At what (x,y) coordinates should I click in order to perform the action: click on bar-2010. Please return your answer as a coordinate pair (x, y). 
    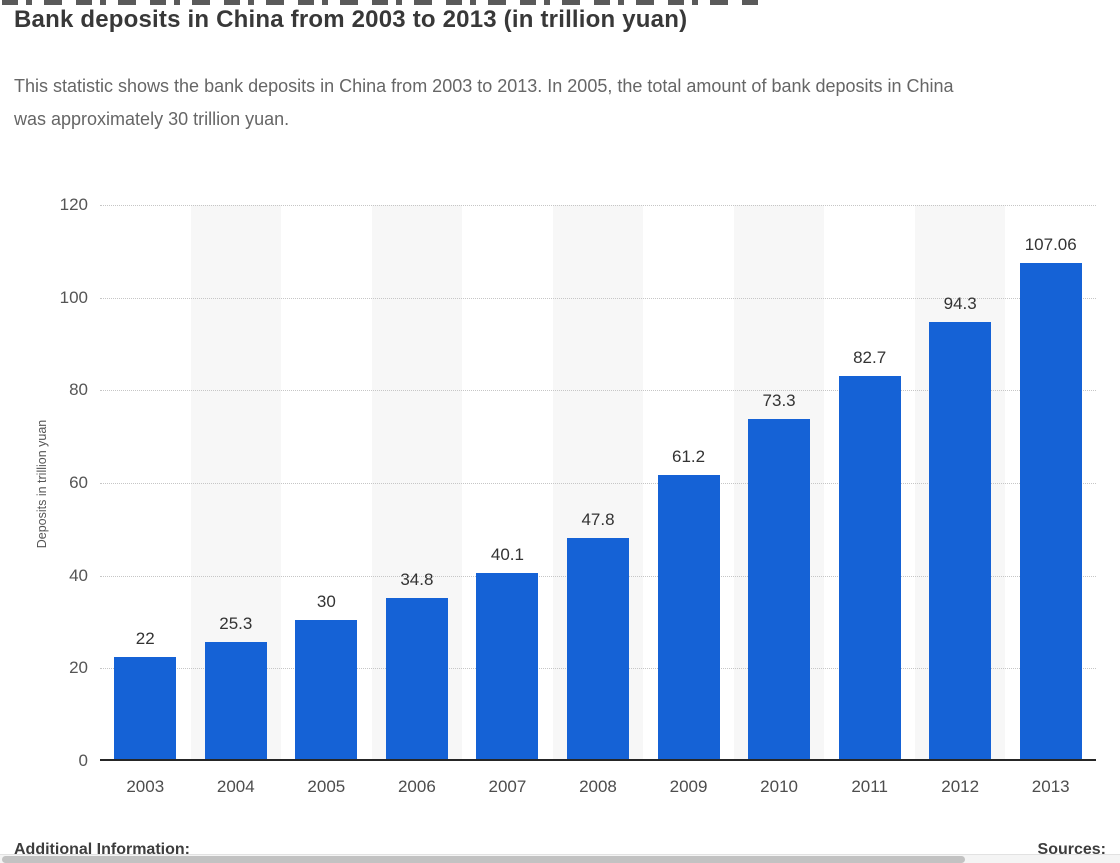
    Looking at the image, I should click on (779, 589).